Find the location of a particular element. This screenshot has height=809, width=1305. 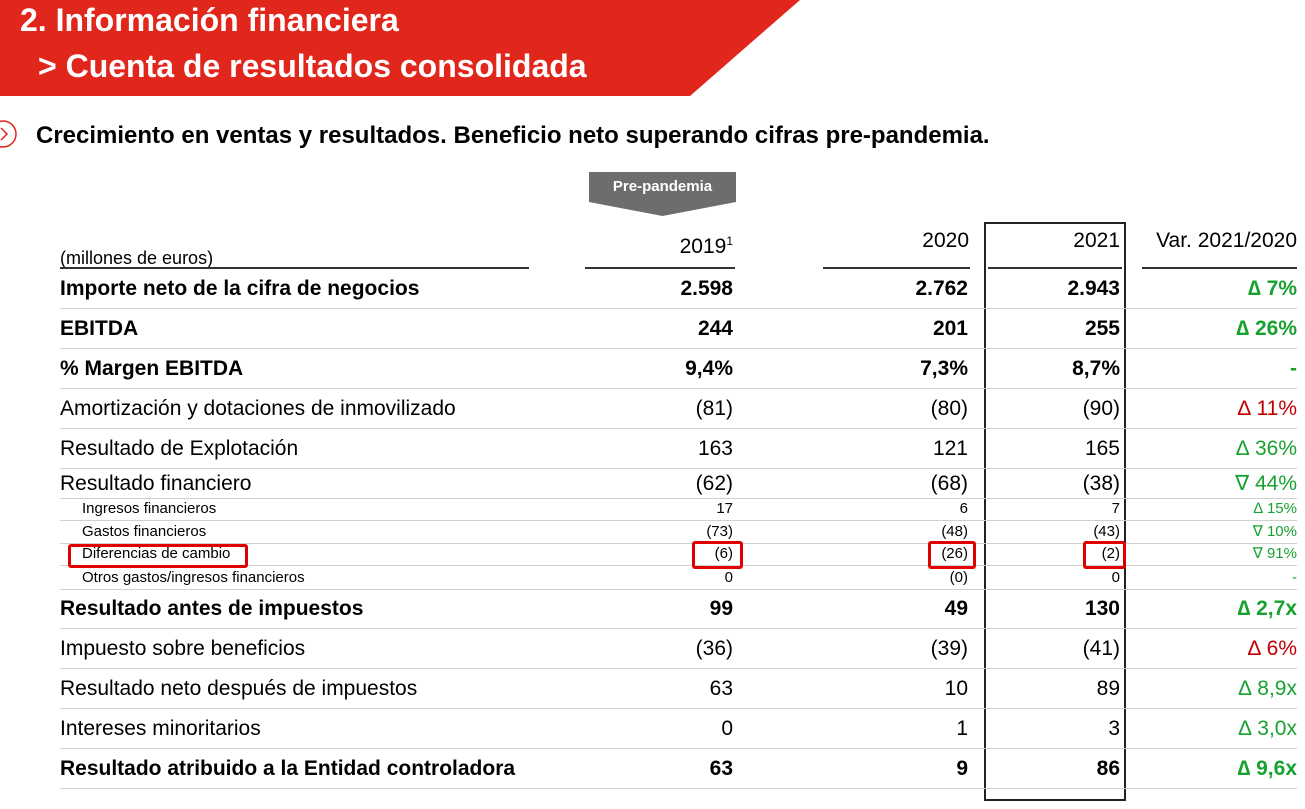

chevron-right-icon is located at coordinates (8, 134).